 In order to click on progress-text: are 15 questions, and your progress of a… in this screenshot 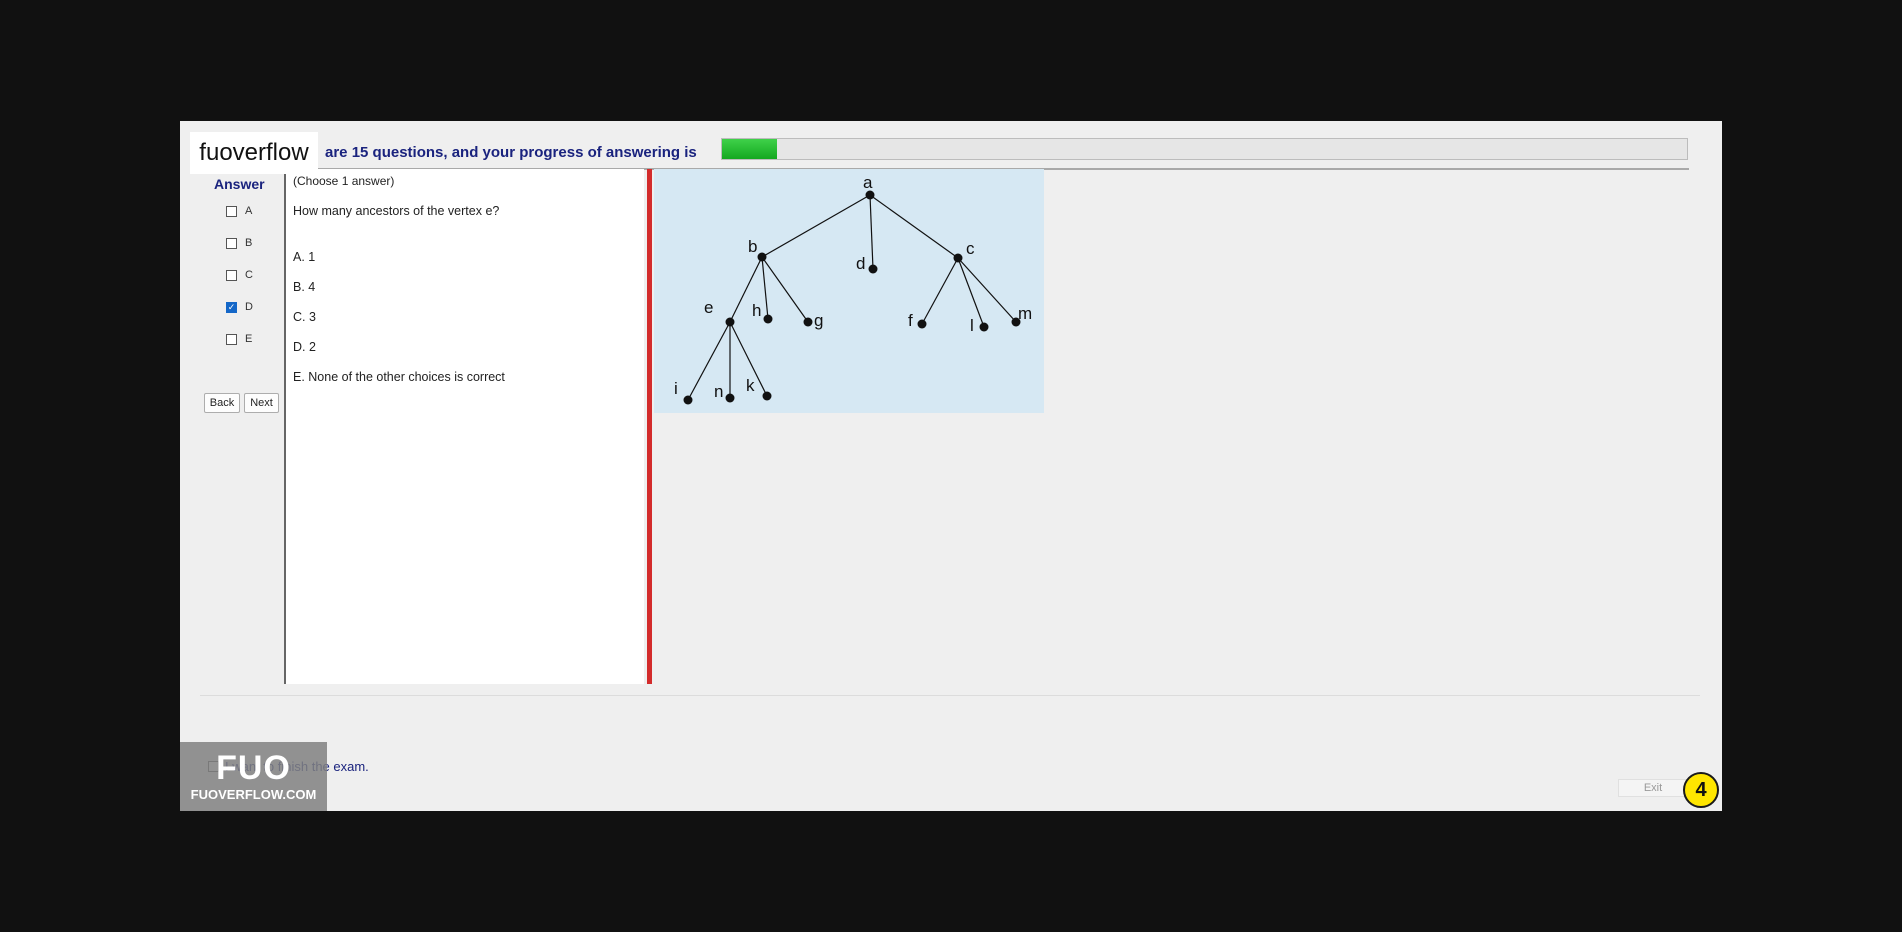, I will do `click(511, 152)`.